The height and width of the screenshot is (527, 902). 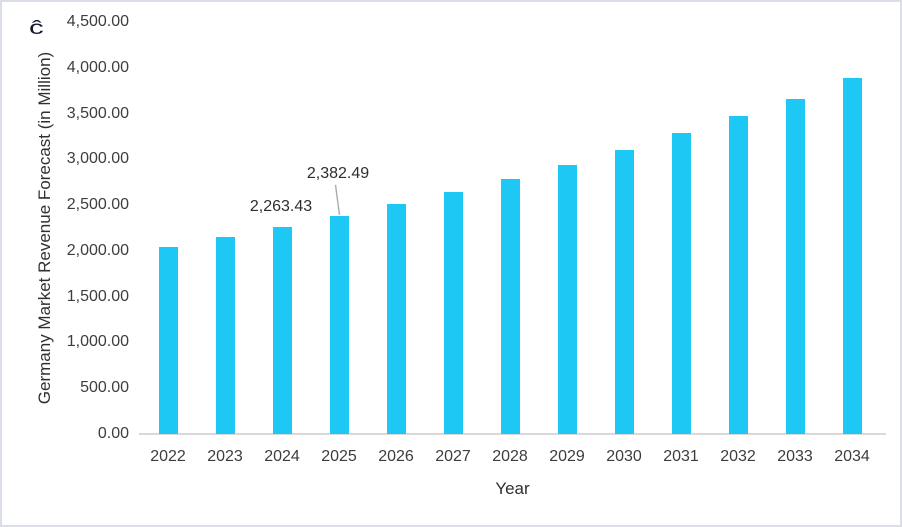 What do you see at coordinates (104, 388) in the screenshot?
I see `y-tick-label: 500.00` at bounding box center [104, 388].